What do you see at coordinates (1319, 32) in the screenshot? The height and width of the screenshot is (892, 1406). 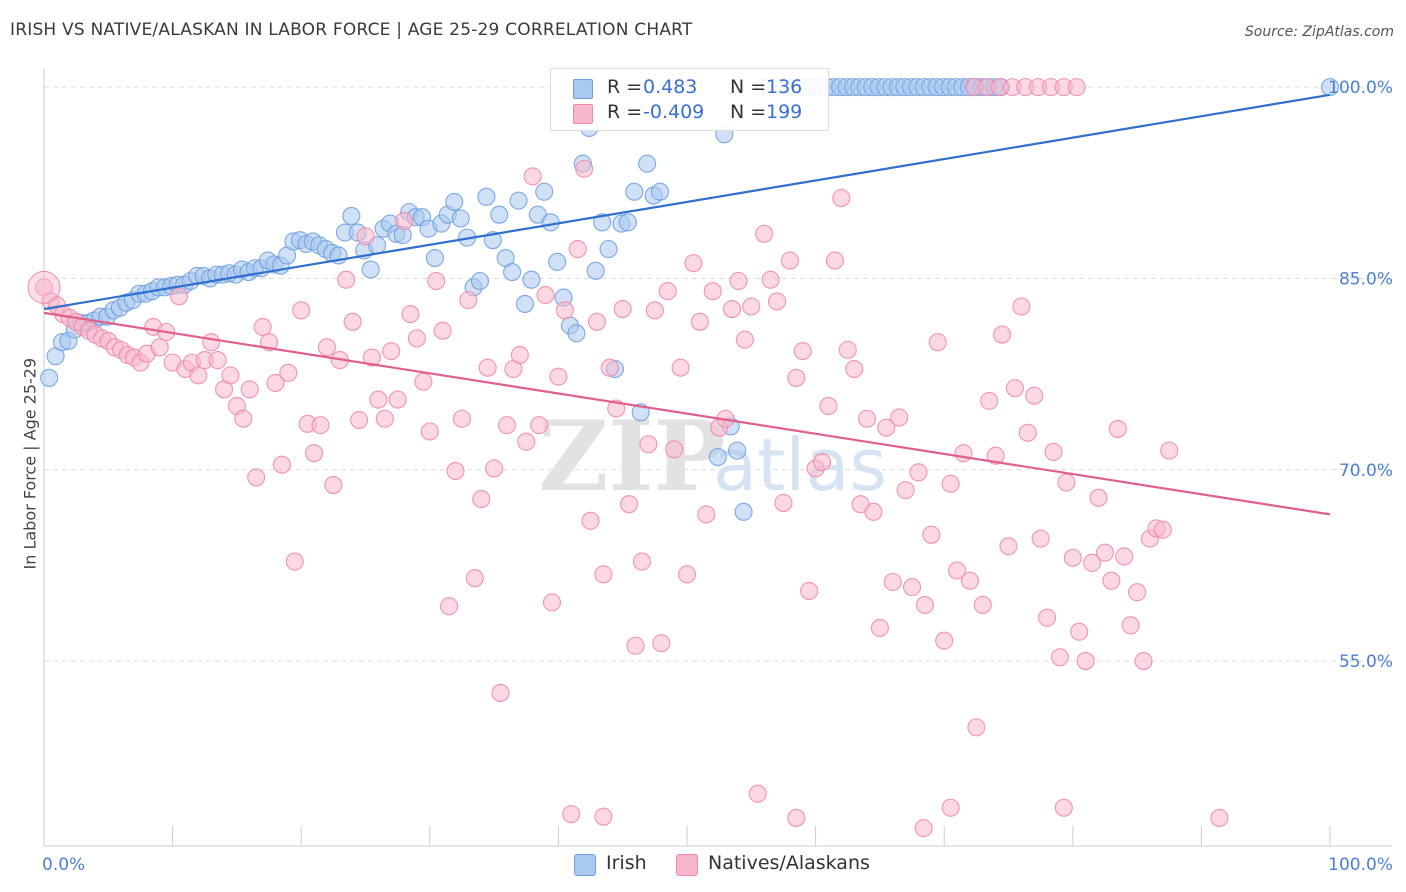 I see `chart-source: Source: ZipAtlas.com` at bounding box center [1319, 32].